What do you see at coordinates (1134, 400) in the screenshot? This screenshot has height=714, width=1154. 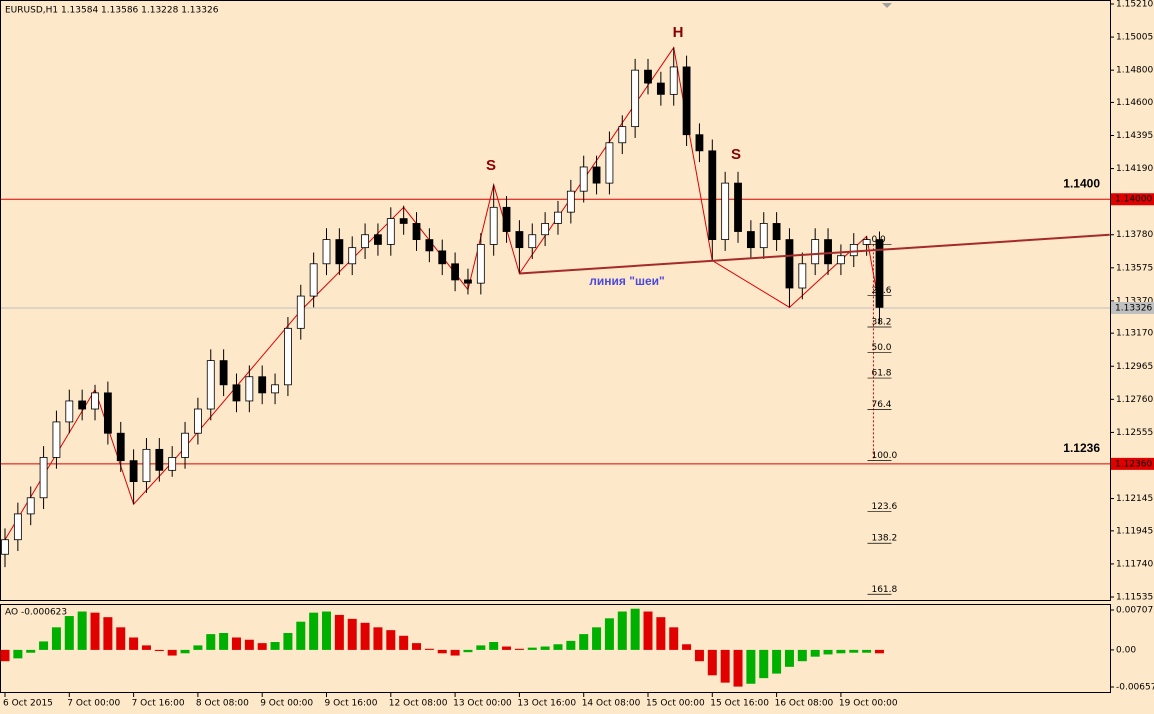 I see `y-tick-label: 1.12760` at bounding box center [1134, 400].